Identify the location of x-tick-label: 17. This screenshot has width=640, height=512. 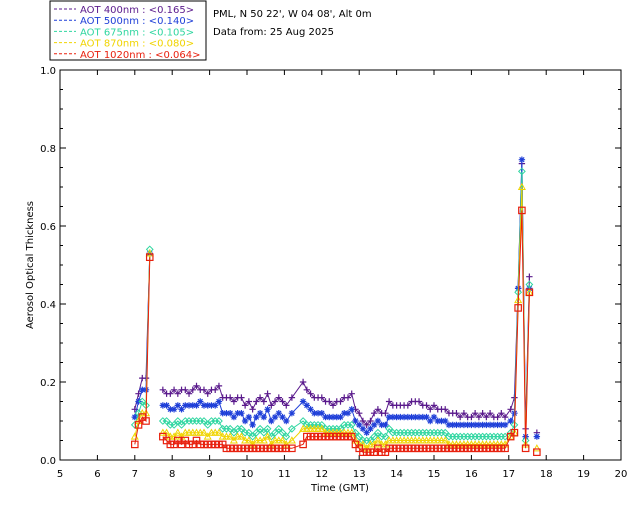
(508, 474).